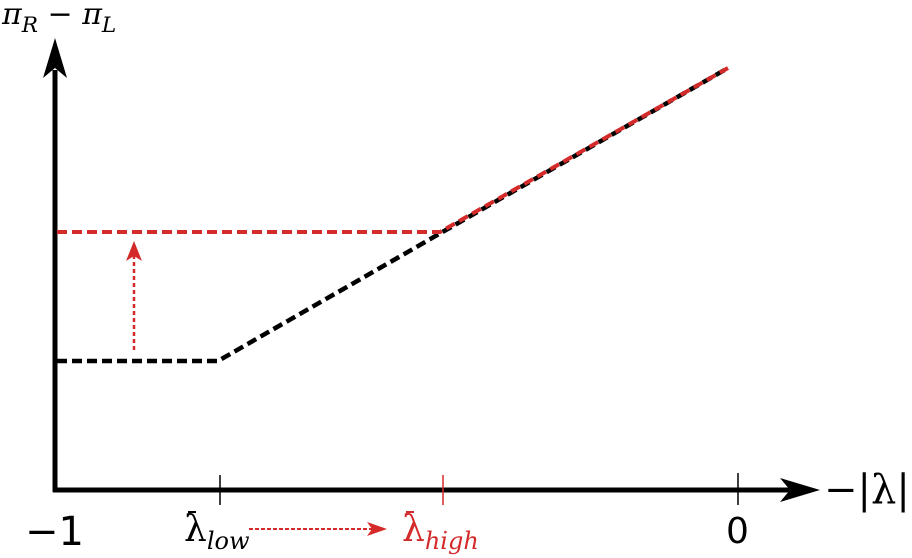 The height and width of the screenshot is (558, 912). Describe the element at coordinates (92, 16) in the screenshot. I see `y-label-pi-l: π` at that location.